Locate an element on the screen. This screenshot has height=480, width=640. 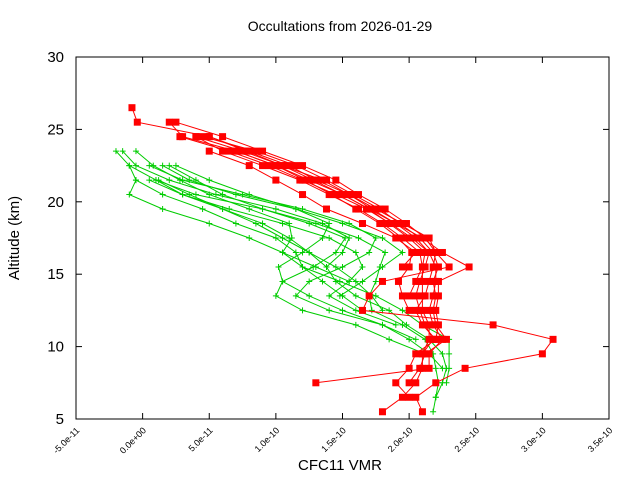
y-tick-label: 20 is located at coordinates (55, 202).